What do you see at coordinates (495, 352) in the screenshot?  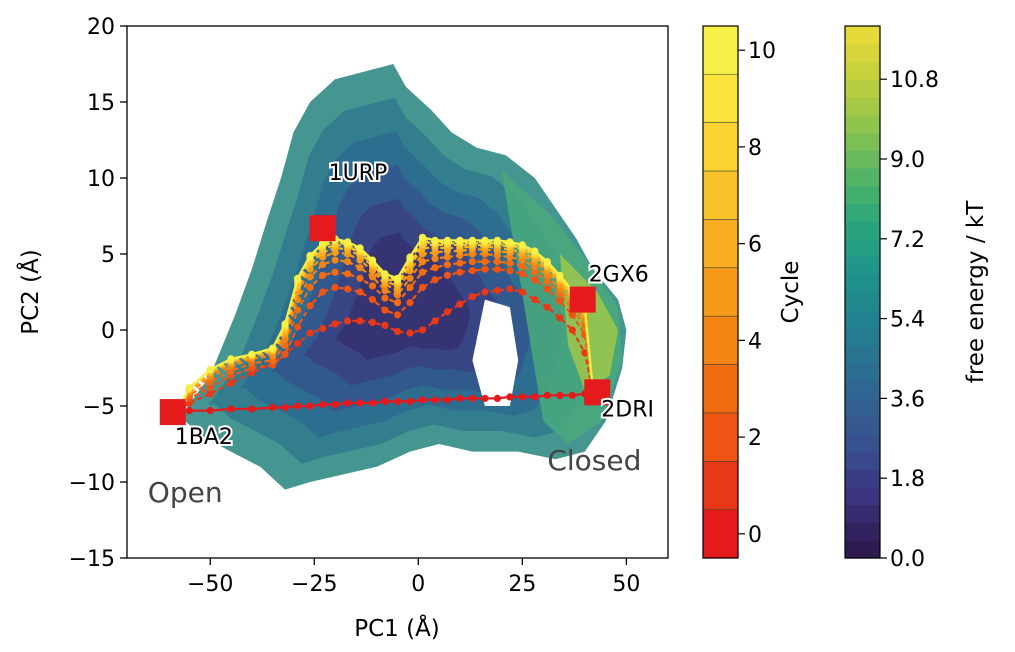 I see `energy-empty-region` at bounding box center [495, 352].